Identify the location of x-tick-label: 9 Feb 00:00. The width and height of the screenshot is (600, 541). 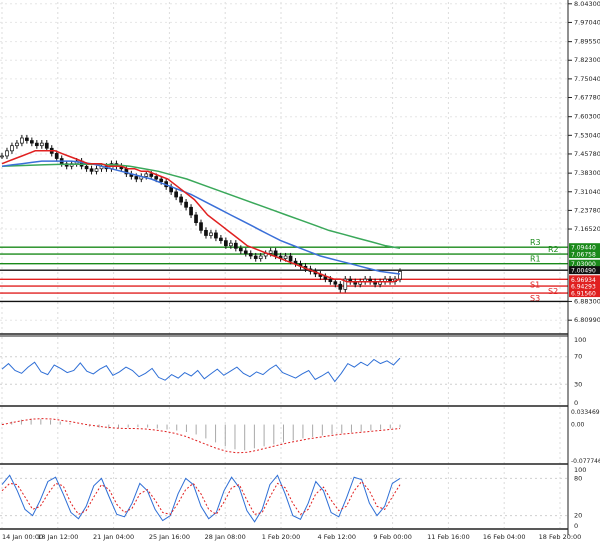
(392, 537).